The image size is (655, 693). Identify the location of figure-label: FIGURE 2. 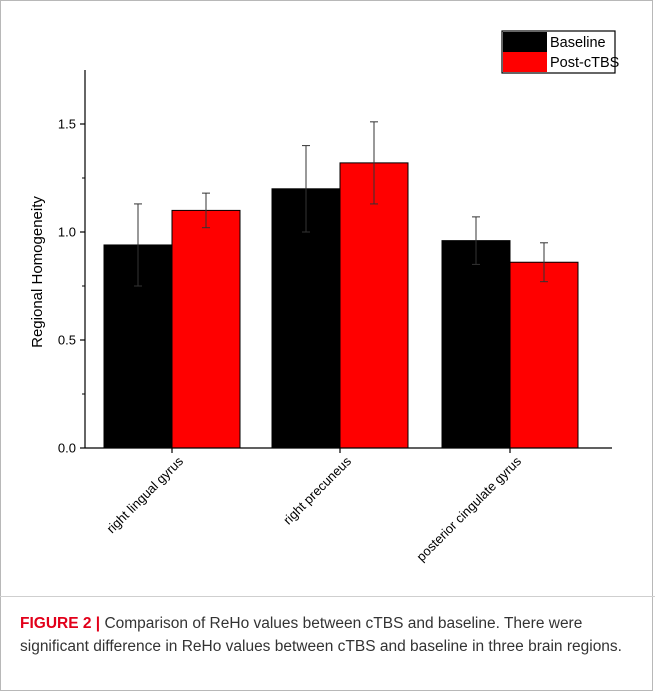
(56, 623).